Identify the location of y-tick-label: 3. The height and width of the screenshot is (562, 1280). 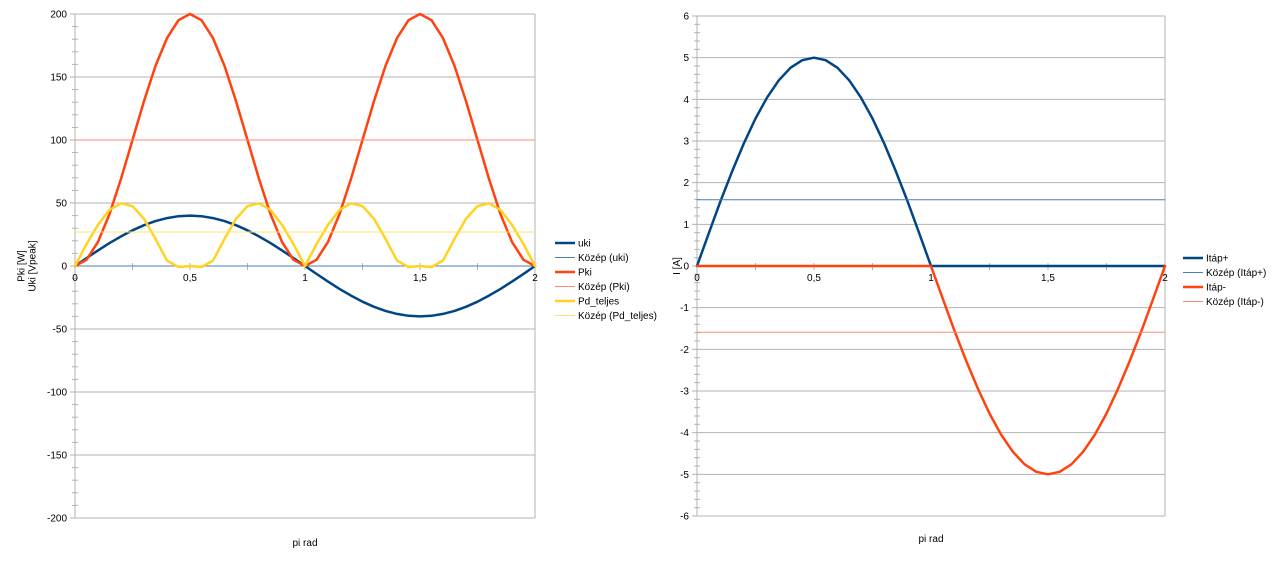
(686, 142).